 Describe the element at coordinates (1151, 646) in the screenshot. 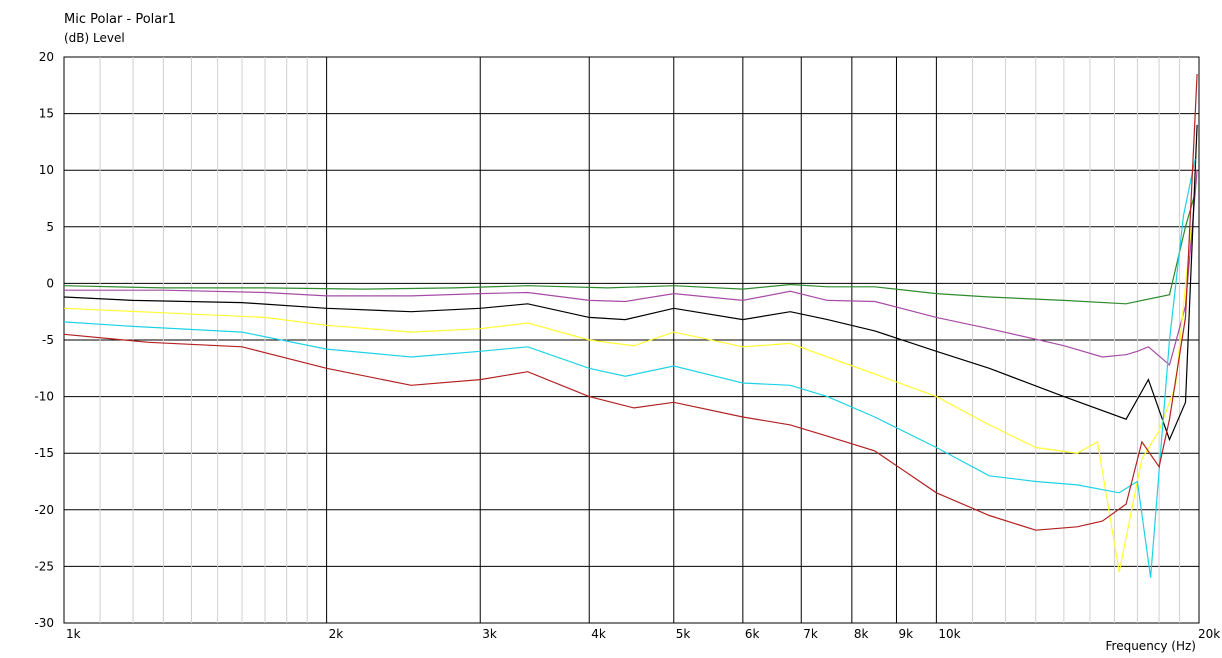

I see `x-axis-label: Frequency (Hz)` at that location.